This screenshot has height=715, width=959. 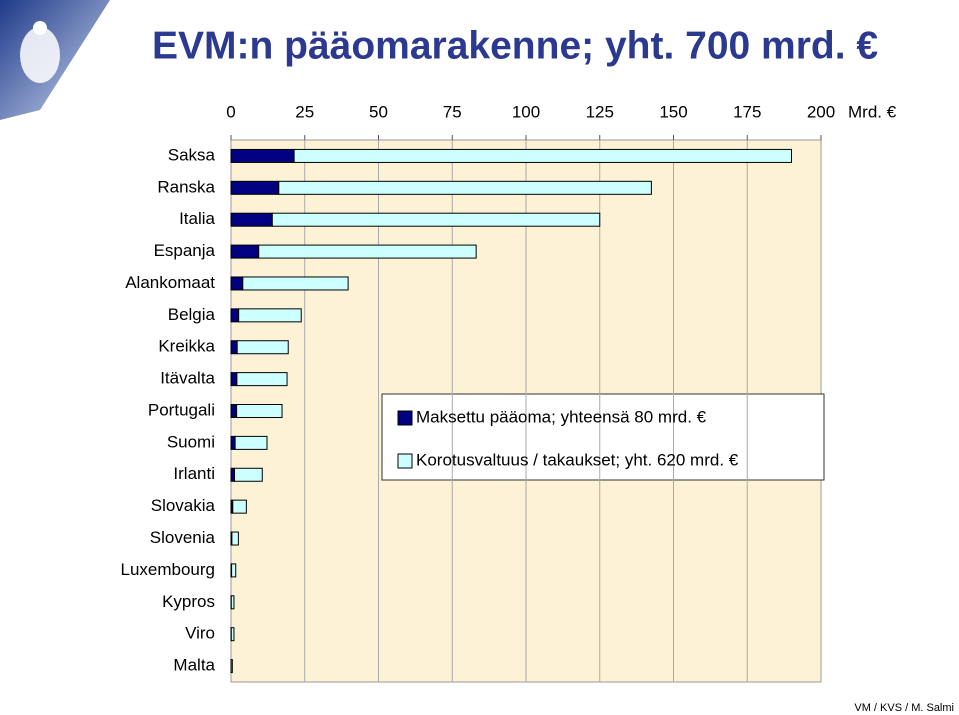 What do you see at coordinates (170, 282) in the screenshot?
I see `y-tick-label: Alankomaat` at bounding box center [170, 282].